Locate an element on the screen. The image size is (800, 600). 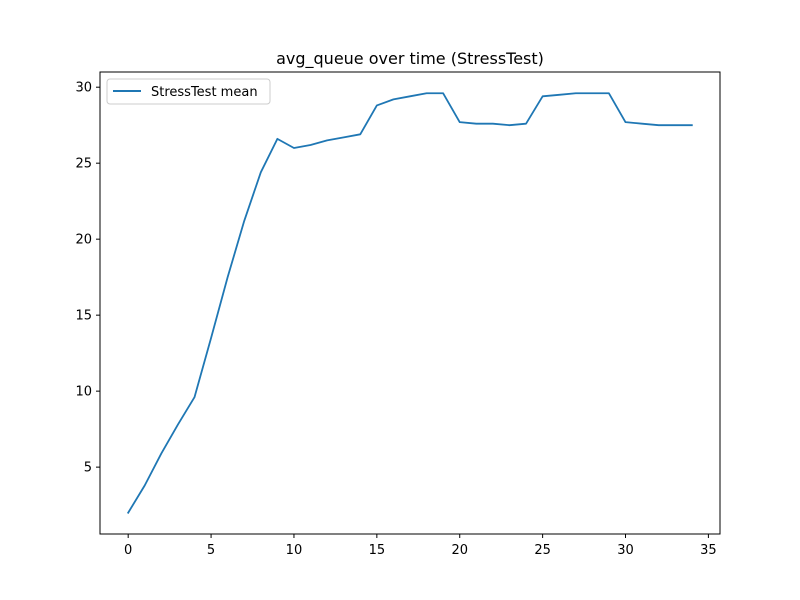
y-tick-label: 15 is located at coordinates (83, 316).